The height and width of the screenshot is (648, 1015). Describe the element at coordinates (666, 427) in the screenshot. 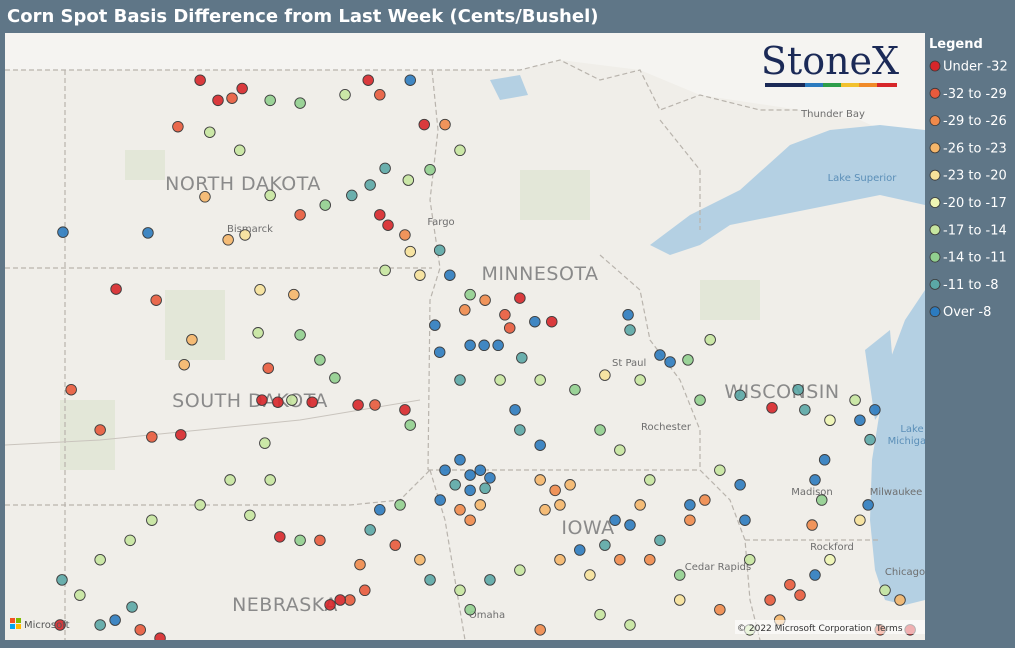

I see `city-label: Rochester` at that location.